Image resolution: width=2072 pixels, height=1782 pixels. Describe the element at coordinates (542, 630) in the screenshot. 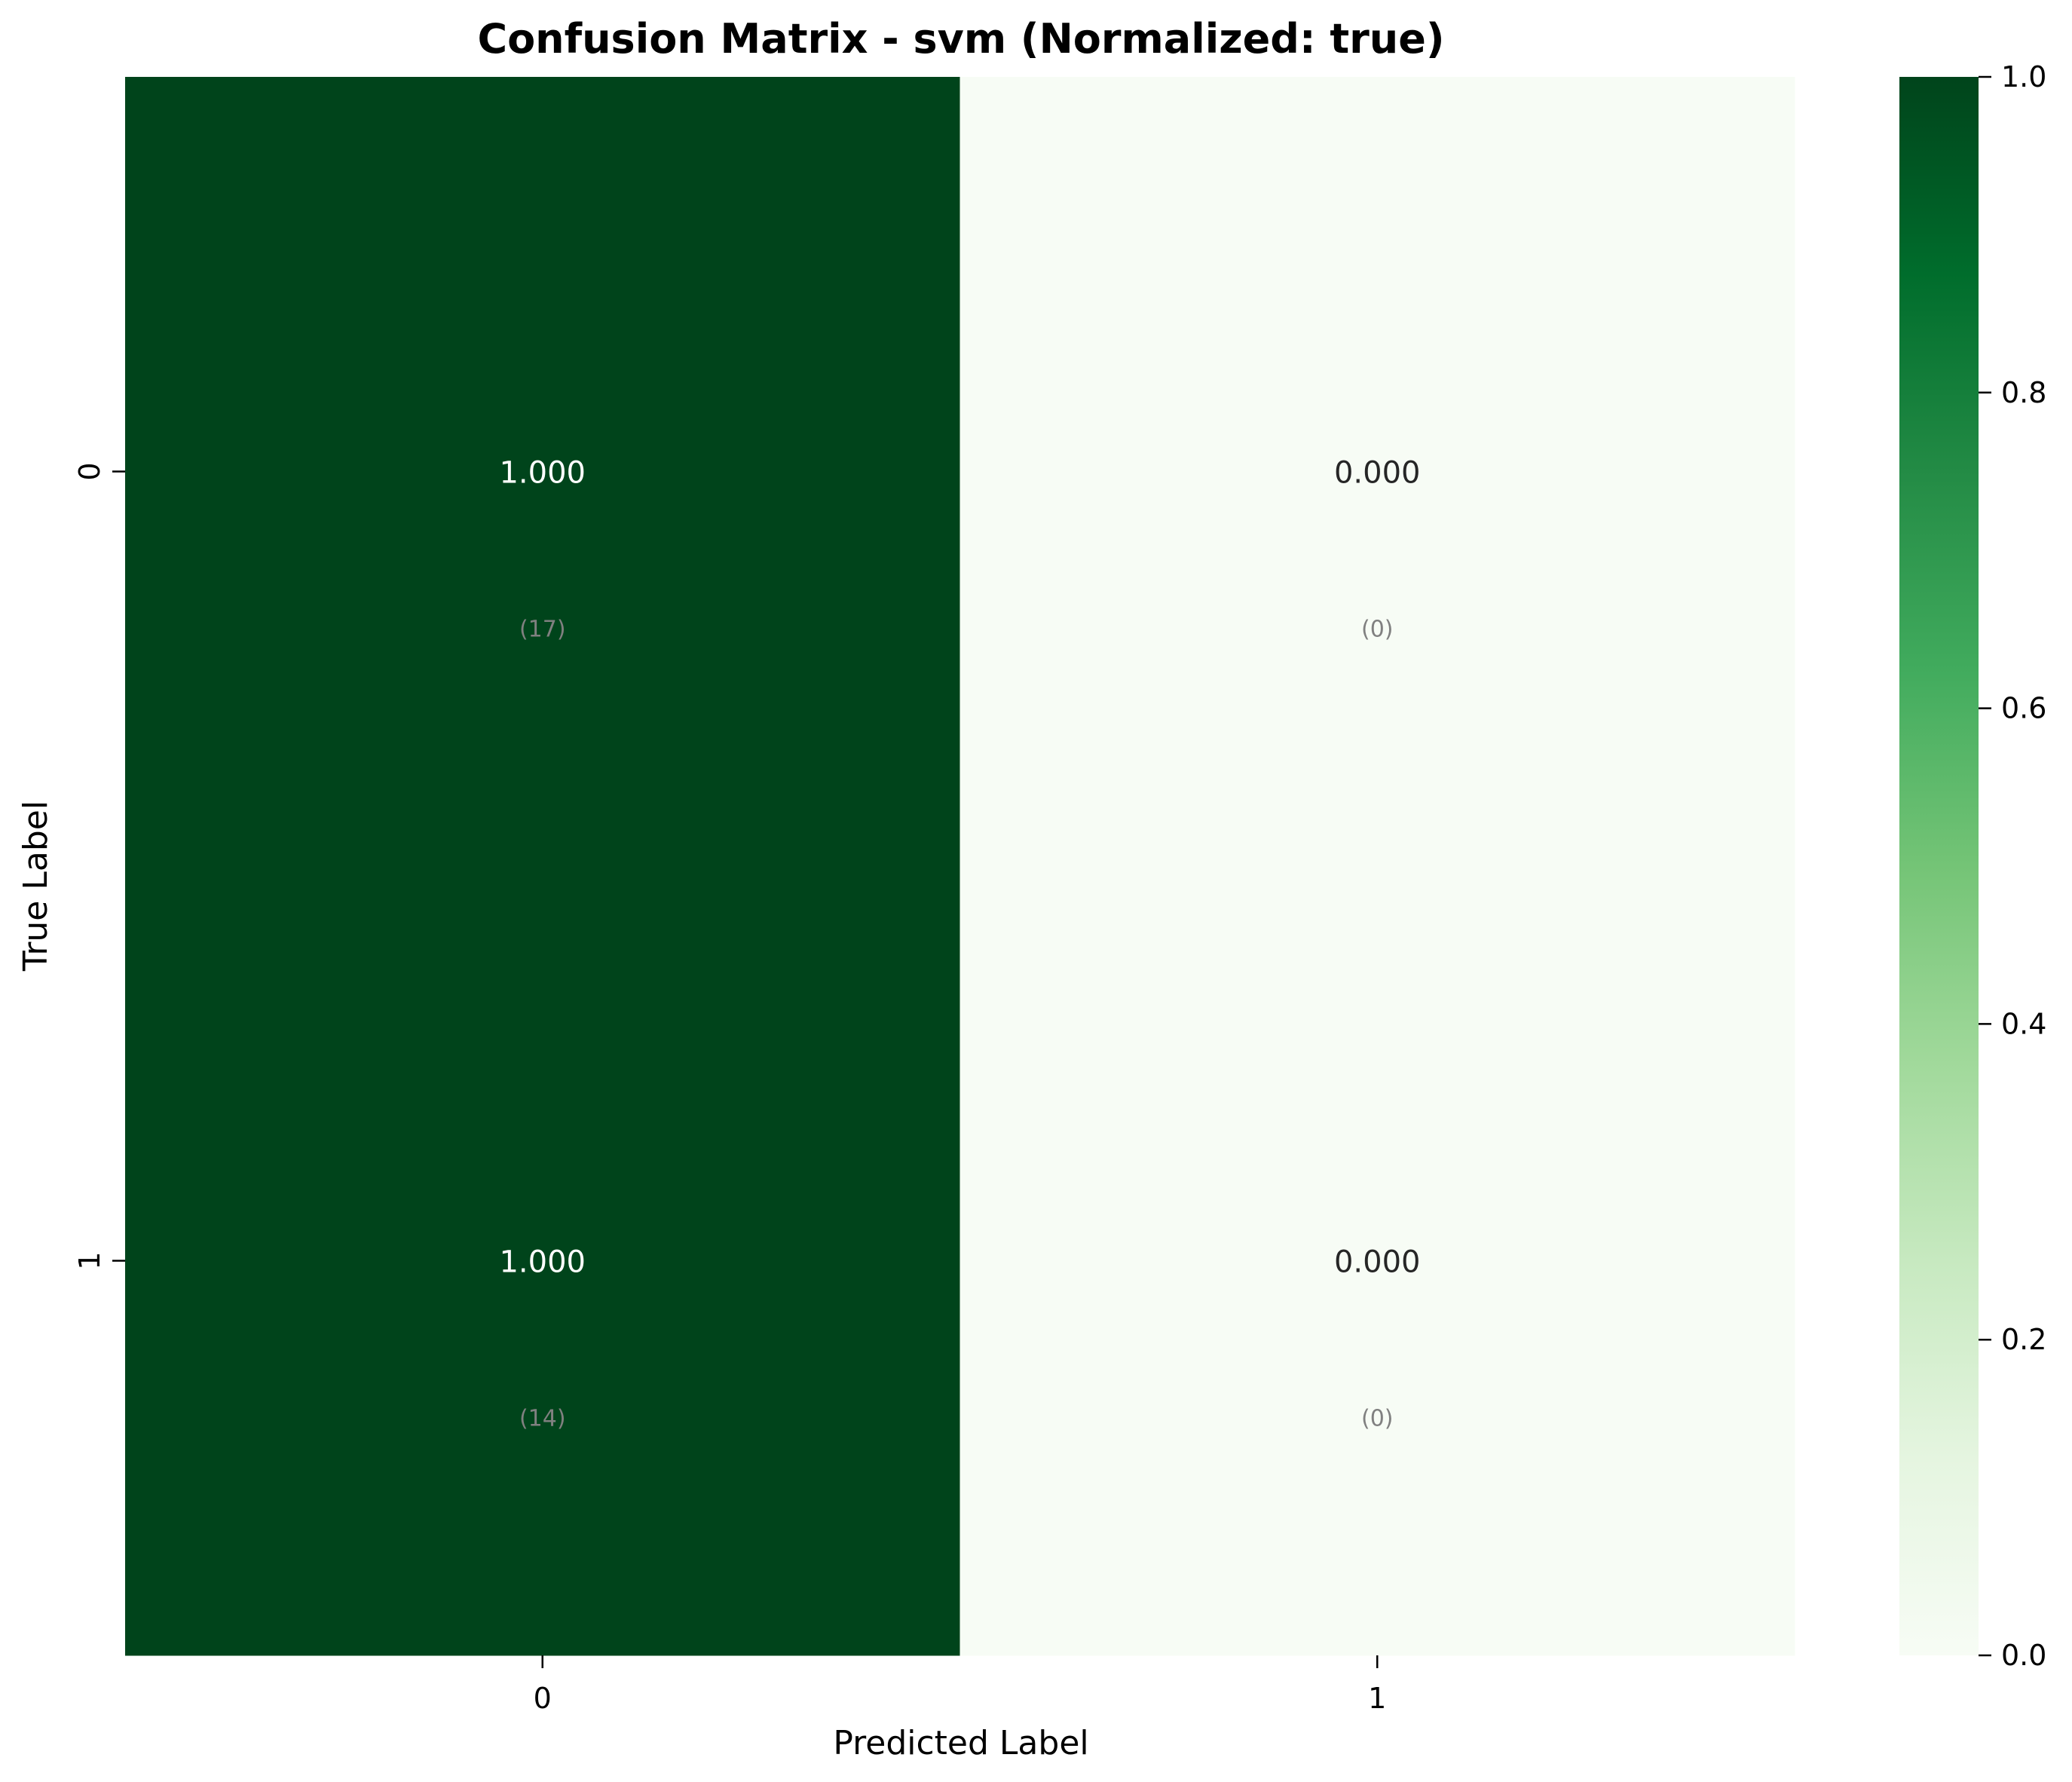

I see `cell-count-label-r0-c0: (17)` at that location.